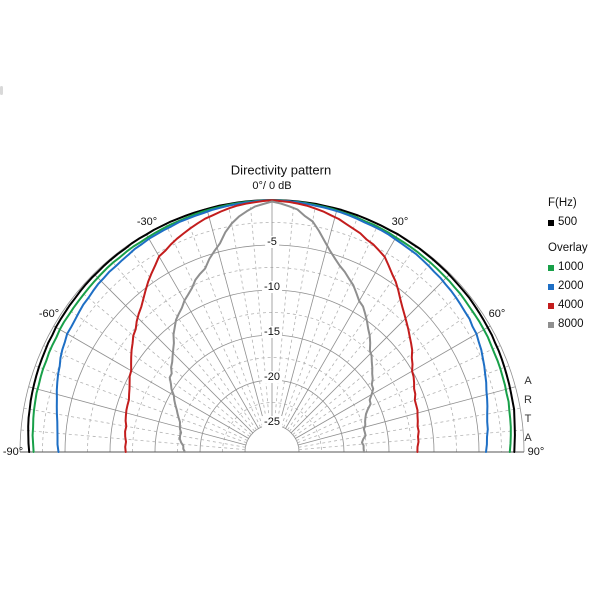 The width and height of the screenshot is (600, 600). I want to click on legend-item-500: 500, so click(568, 222).